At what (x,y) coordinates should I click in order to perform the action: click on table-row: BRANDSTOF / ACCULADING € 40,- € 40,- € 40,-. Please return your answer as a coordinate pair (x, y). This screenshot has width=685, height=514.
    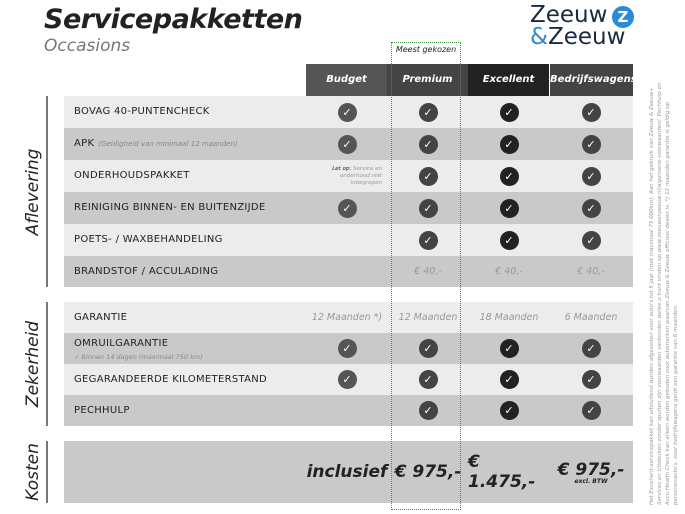
    Looking at the image, I should click on (348, 271).